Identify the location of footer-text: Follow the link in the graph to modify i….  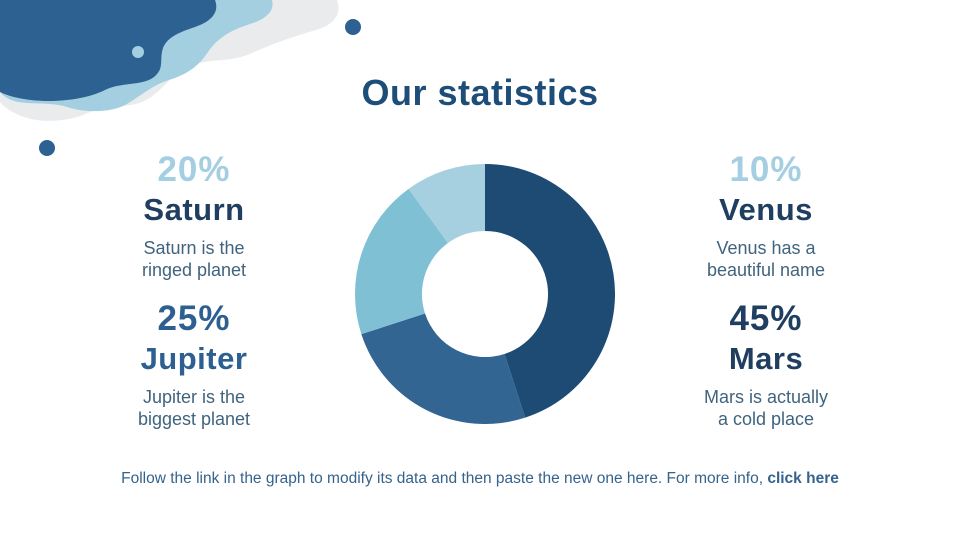
(444, 478).